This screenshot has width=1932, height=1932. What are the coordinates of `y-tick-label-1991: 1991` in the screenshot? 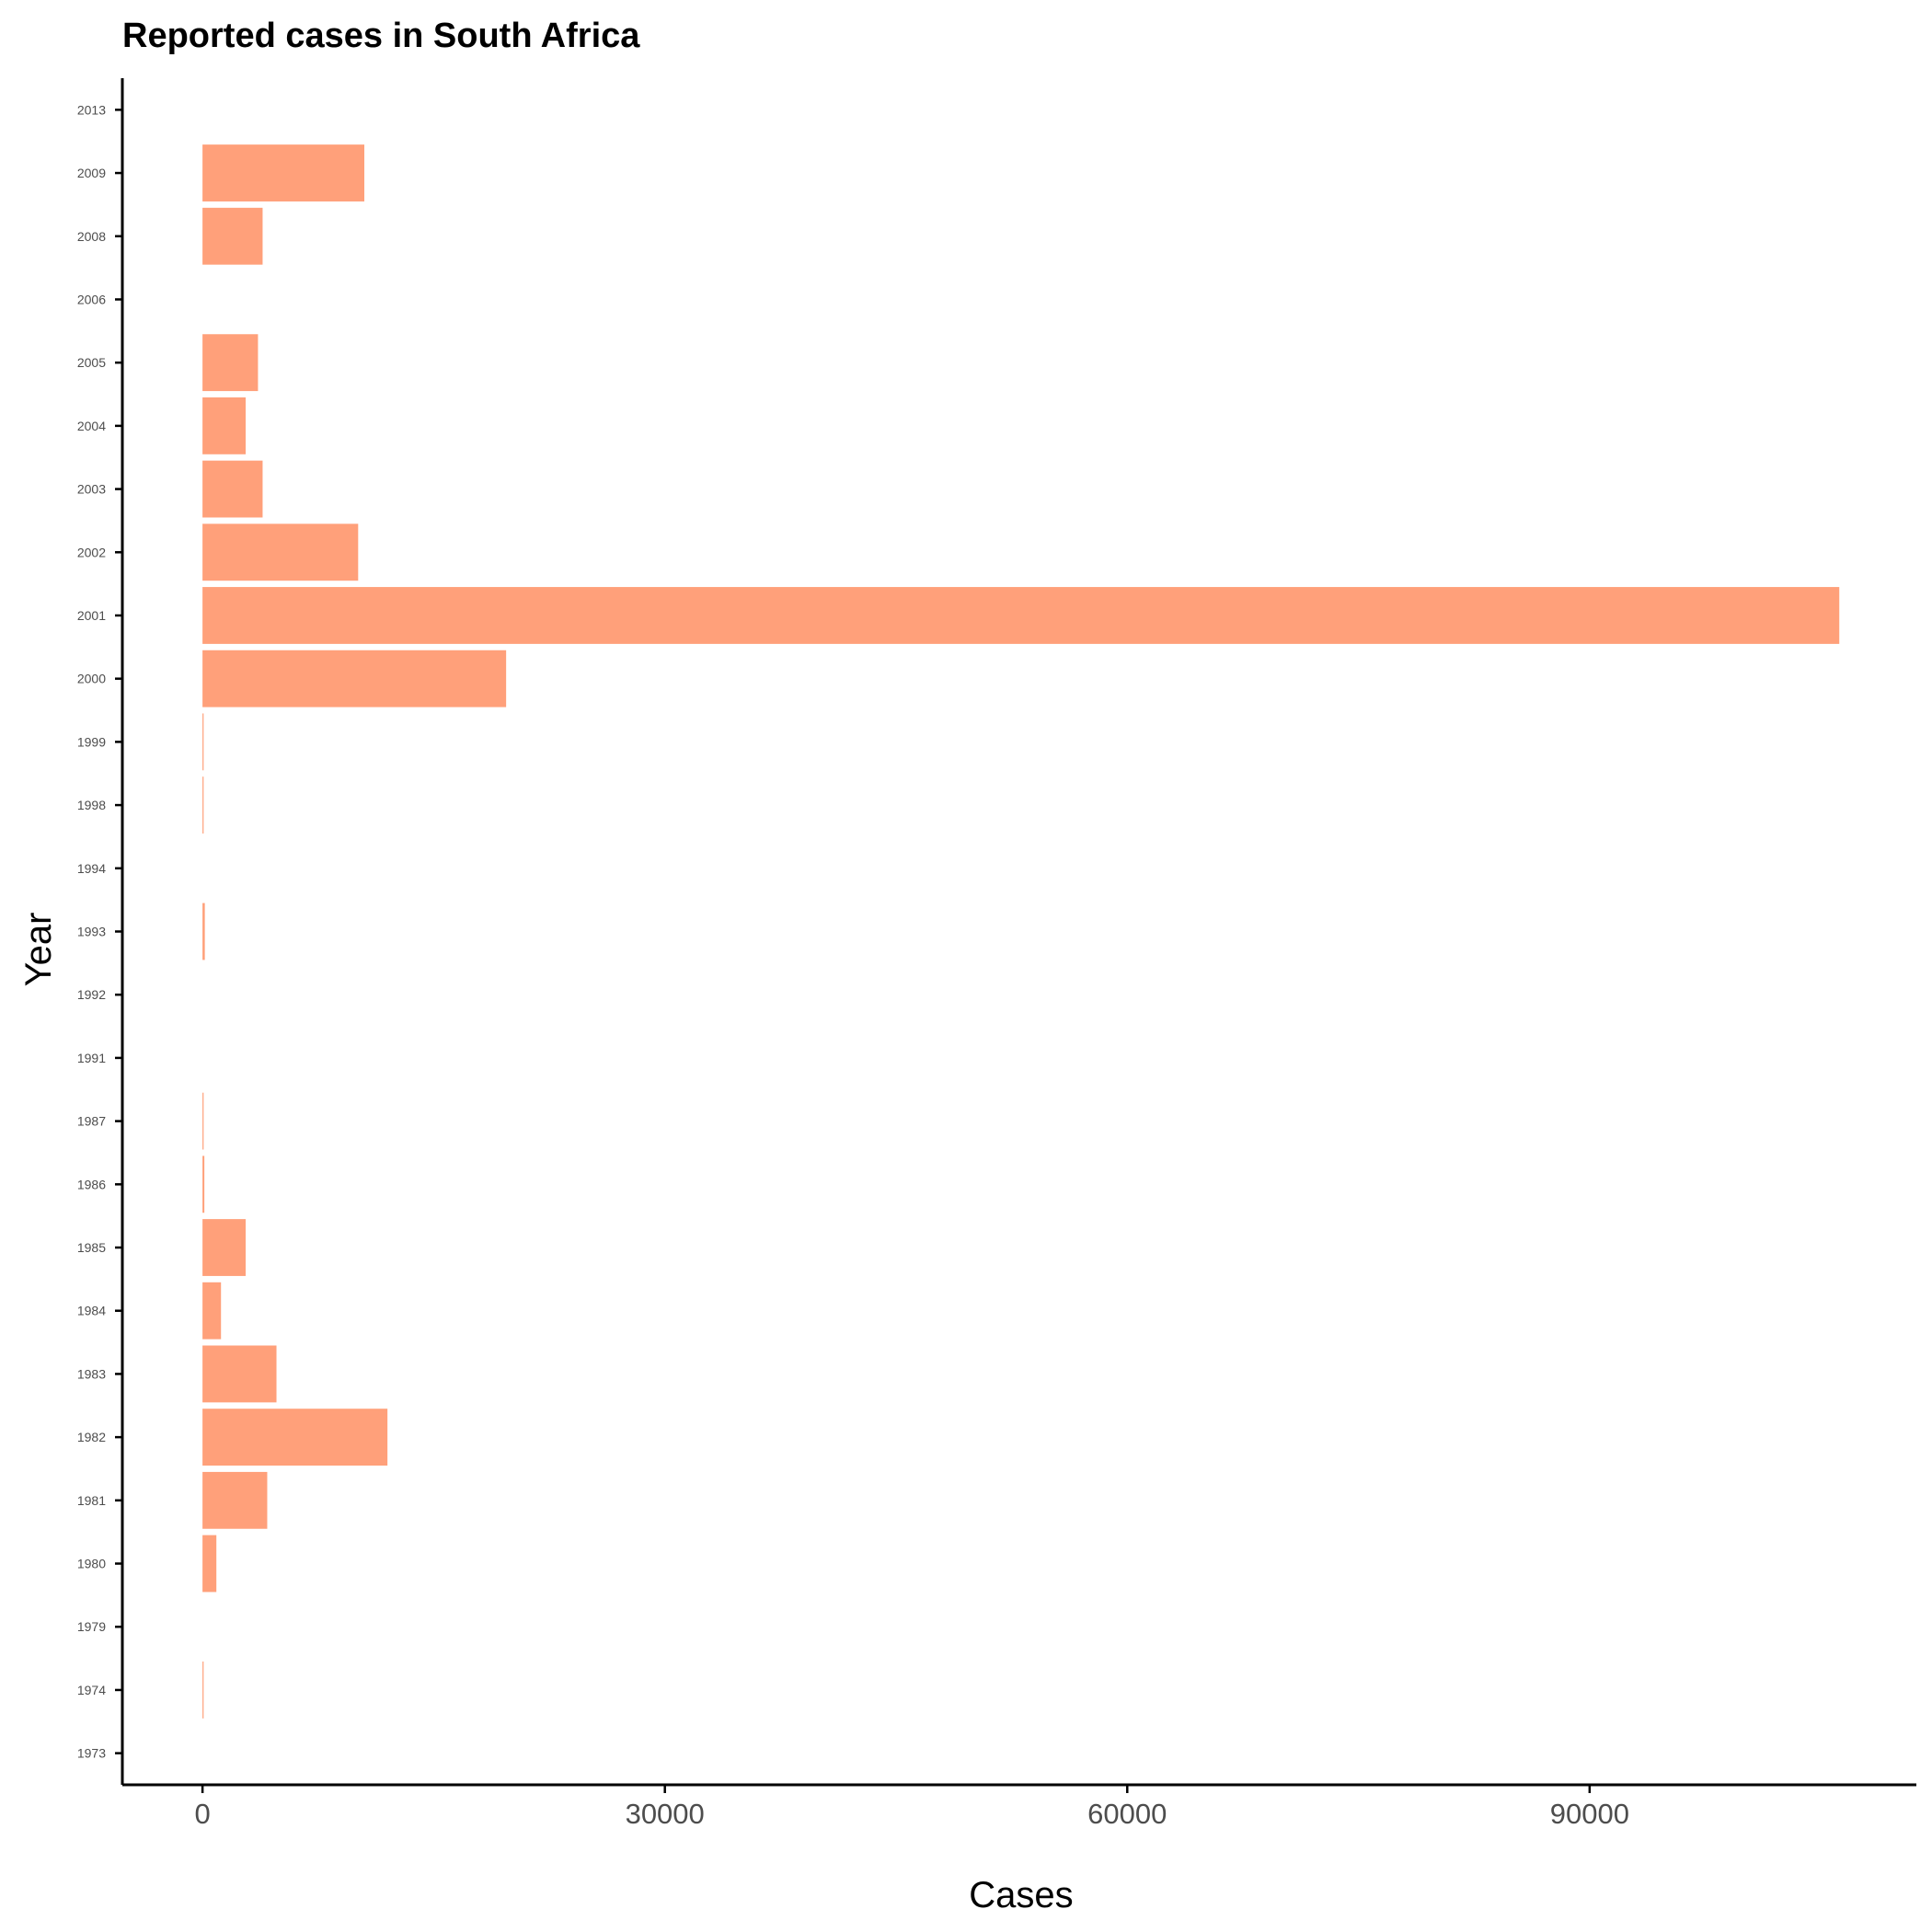 It's located at (91, 1058).